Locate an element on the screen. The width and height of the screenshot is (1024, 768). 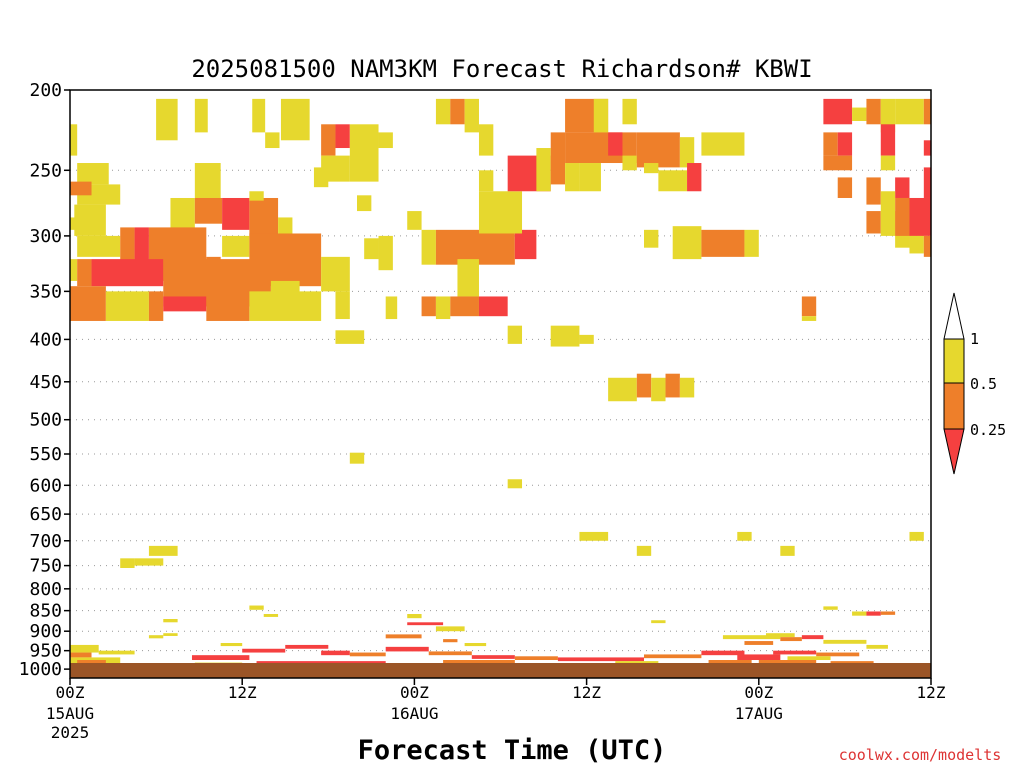
y-tick-label-400: 400 is located at coordinates (45, 339).